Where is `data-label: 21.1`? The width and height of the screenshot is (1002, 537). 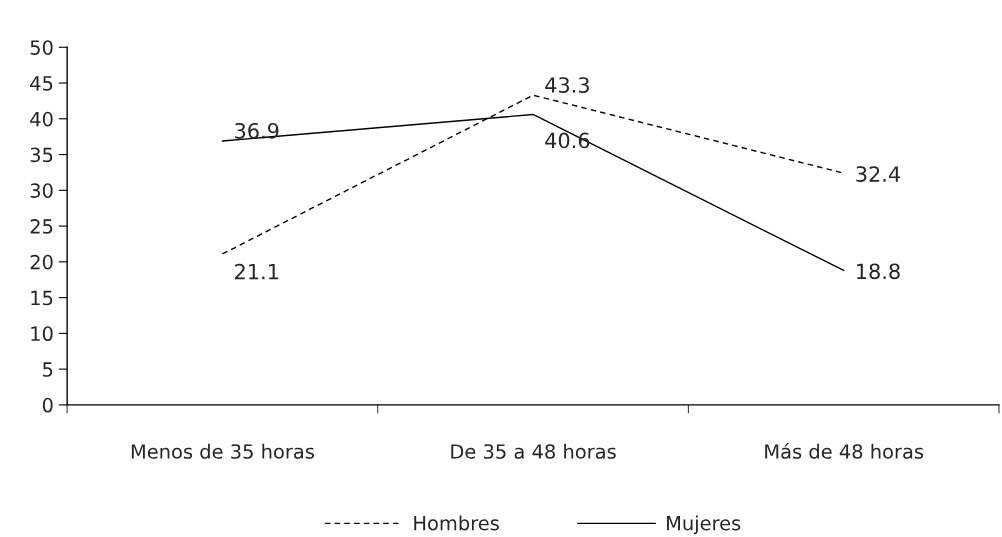 data-label: 21.1 is located at coordinates (257, 271).